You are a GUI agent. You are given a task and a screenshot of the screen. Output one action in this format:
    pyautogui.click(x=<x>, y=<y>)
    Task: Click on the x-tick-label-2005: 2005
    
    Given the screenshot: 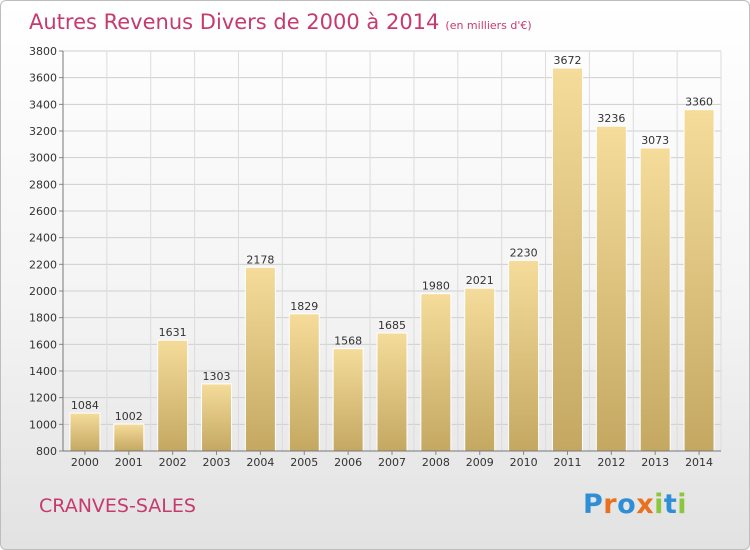 What is the action you would take?
    pyautogui.click(x=304, y=462)
    